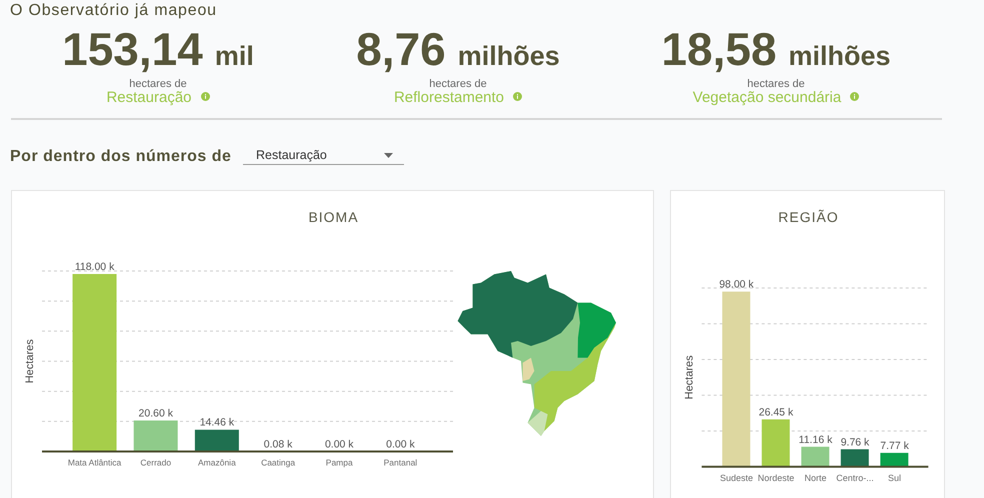  Describe the element at coordinates (156, 414) in the screenshot. I see `data-label: 20.60 k` at that location.